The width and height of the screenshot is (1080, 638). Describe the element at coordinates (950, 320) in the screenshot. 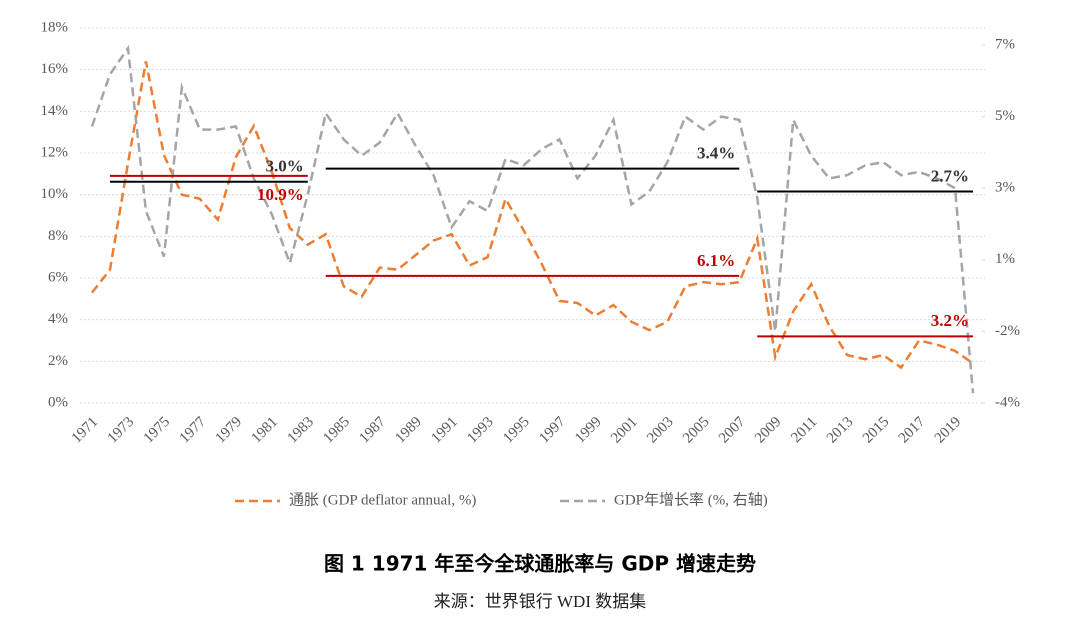

I see `average-label: 3.2%` at that location.